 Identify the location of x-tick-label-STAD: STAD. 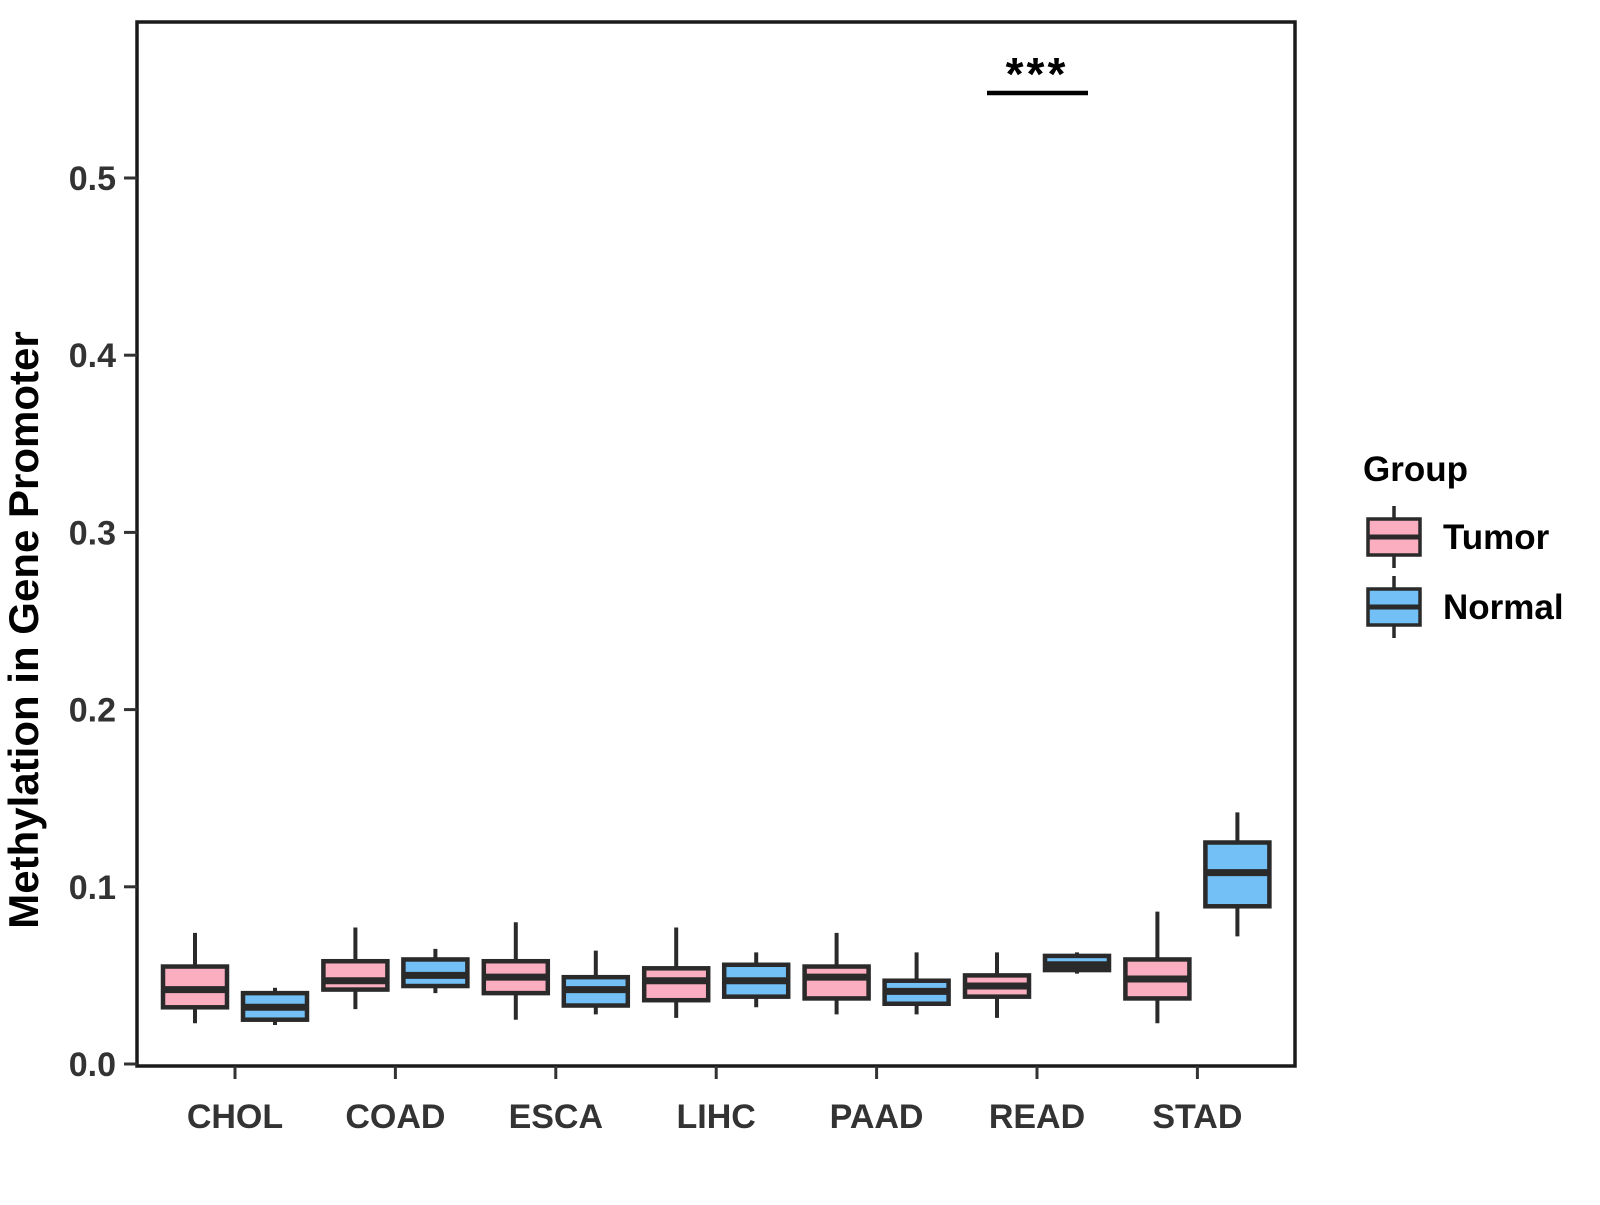
(1197, 1117).